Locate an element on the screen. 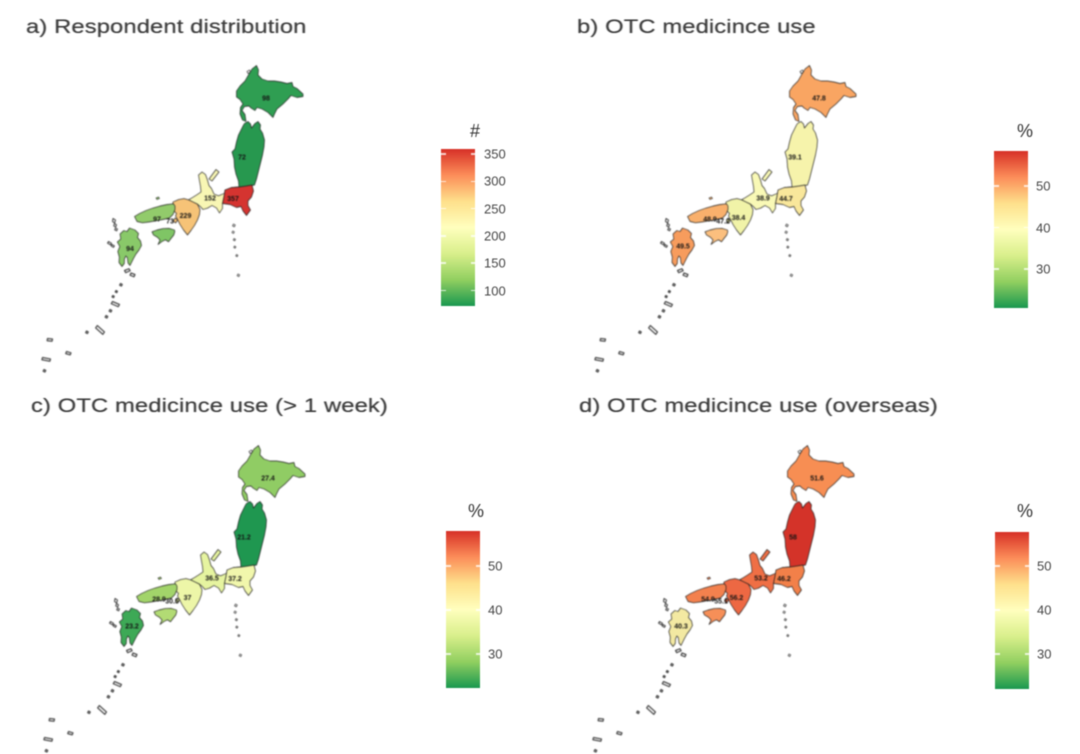  svg-text: 38.4 is located at coordinates (739, 218).